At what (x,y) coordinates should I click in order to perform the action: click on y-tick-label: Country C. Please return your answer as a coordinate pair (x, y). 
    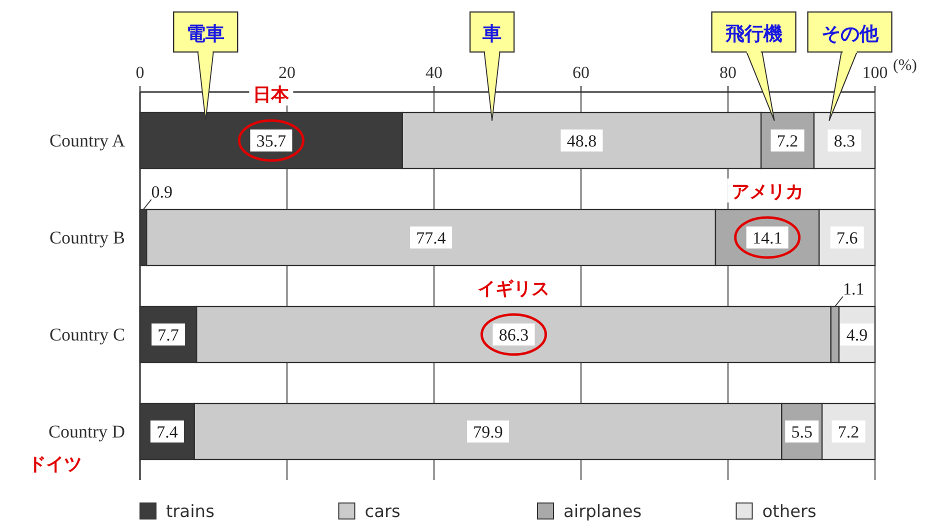
    Looking at the image, I should click on (87, 334).